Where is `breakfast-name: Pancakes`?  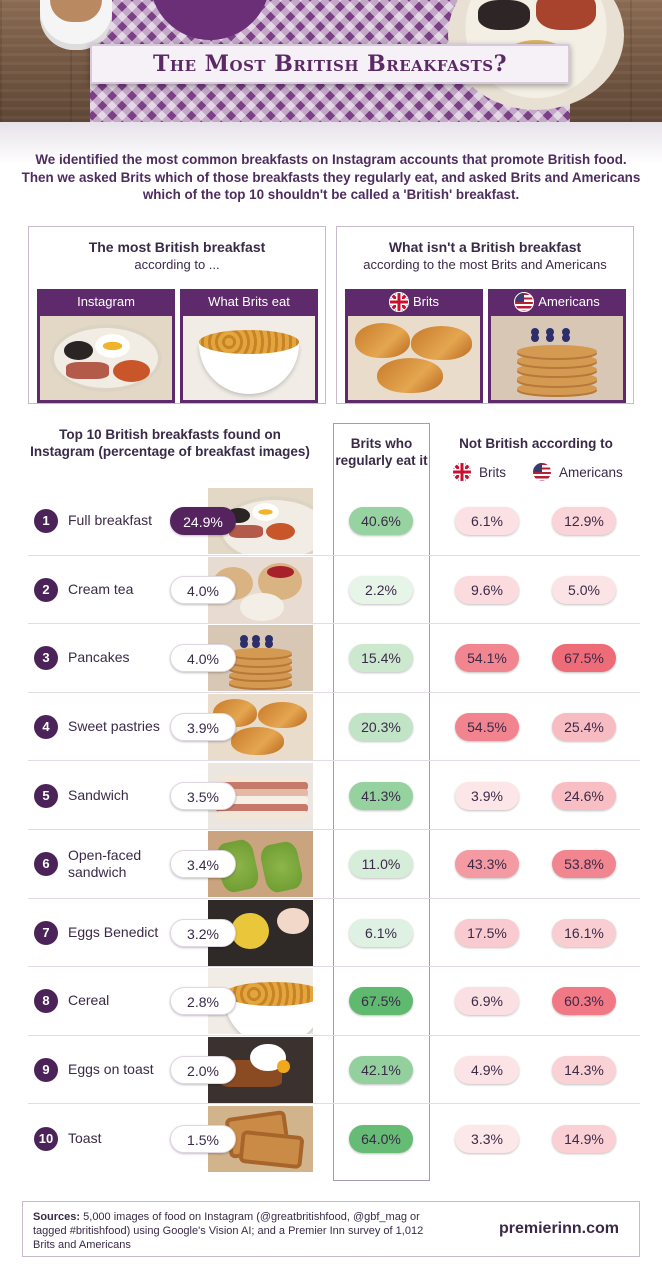
breakfast-name: Pancakes is located at coordinates (99, 657).